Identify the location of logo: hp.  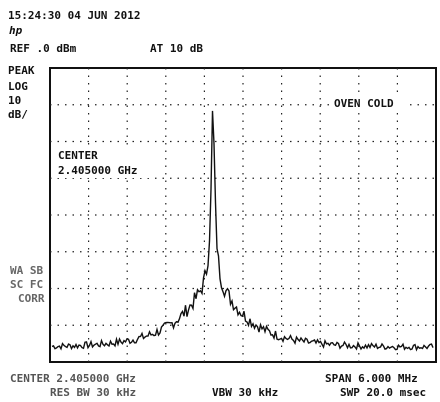
(16, 30).